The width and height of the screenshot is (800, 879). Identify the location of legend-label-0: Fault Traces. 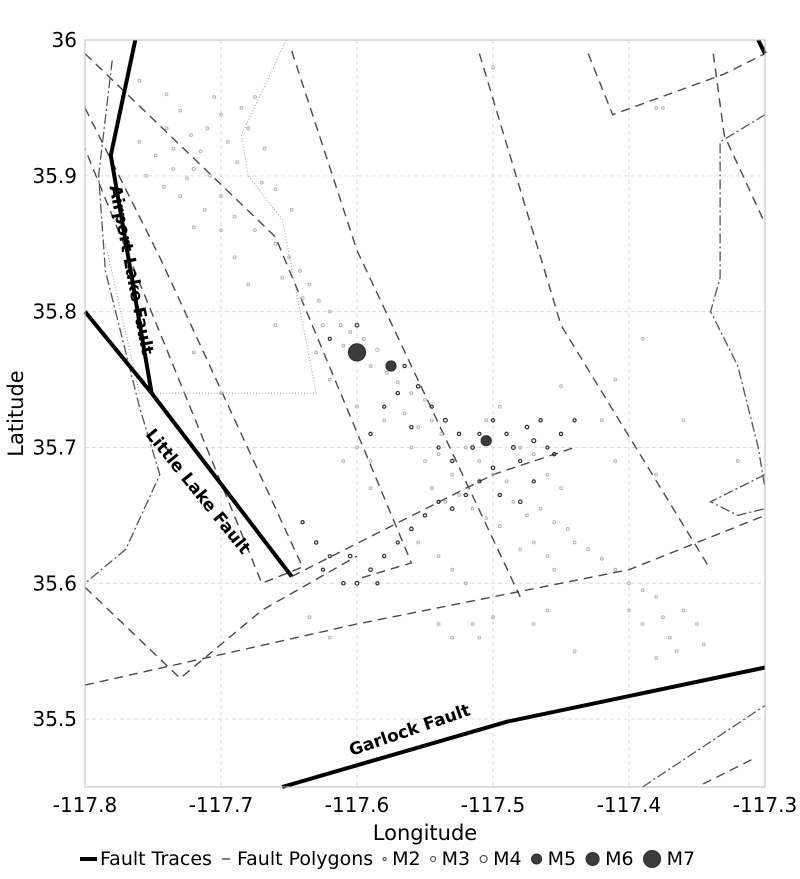
(156, 859).